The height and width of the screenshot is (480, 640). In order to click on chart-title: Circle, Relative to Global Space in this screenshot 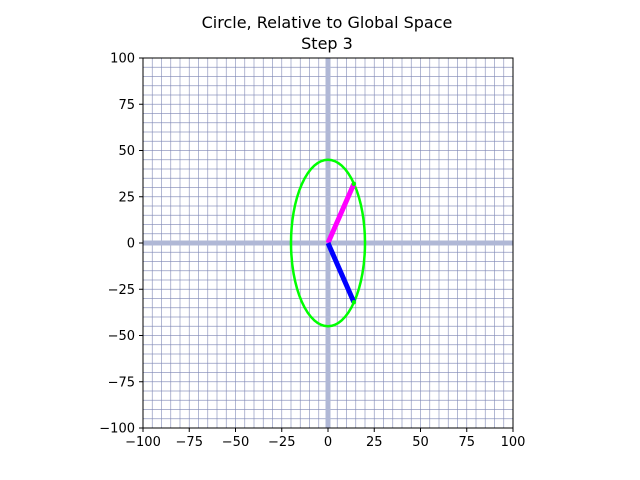, I will do `click(327, 22)`.